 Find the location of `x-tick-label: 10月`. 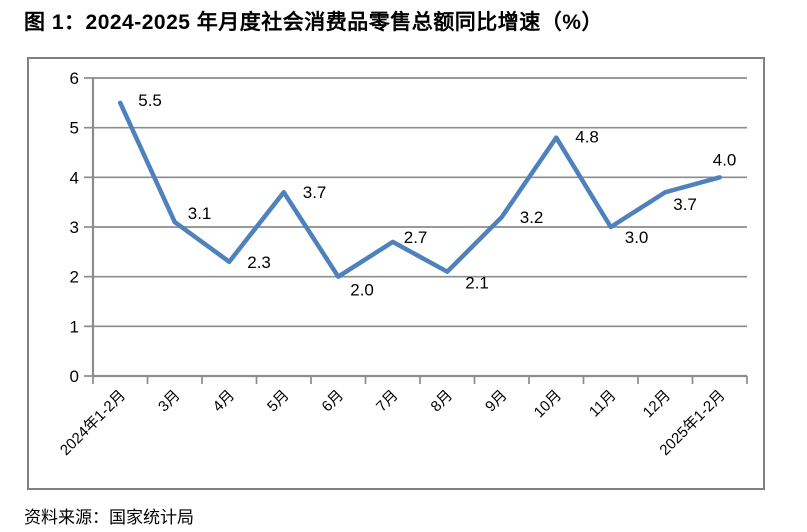

x-tick-label: 10月 is located at coordinates (548, 404).